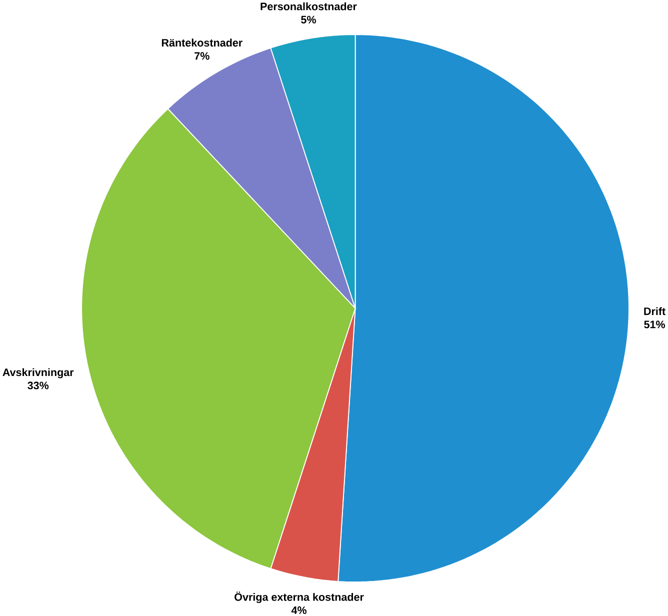 The width and height of the screenshot is (668, 616). I want to click on data-label: 4%, so click(299, 610).